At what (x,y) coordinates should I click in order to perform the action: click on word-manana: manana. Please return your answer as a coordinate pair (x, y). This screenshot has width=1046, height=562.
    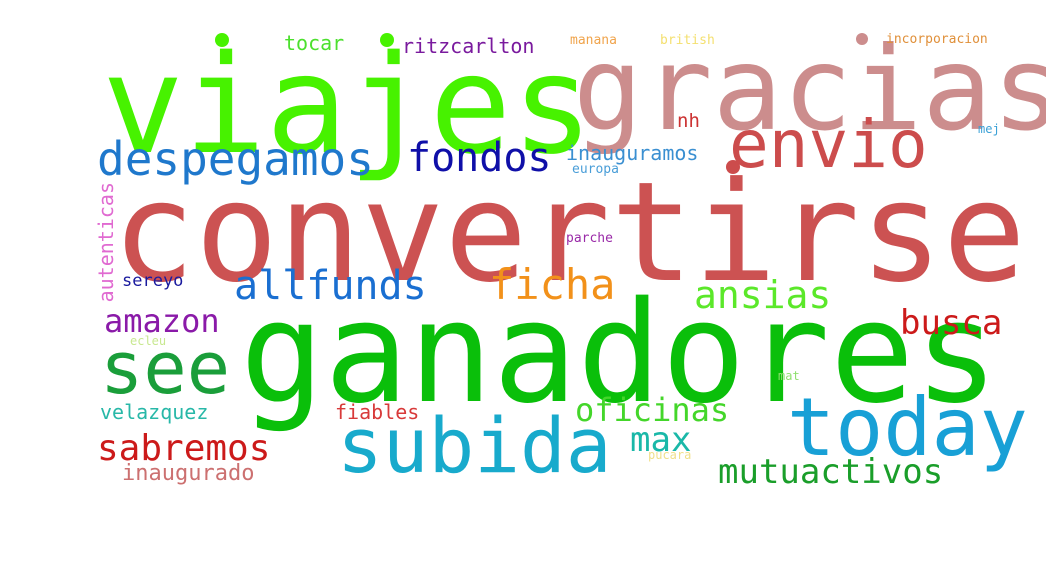
    Looking at the image, I should click on (593, 40).